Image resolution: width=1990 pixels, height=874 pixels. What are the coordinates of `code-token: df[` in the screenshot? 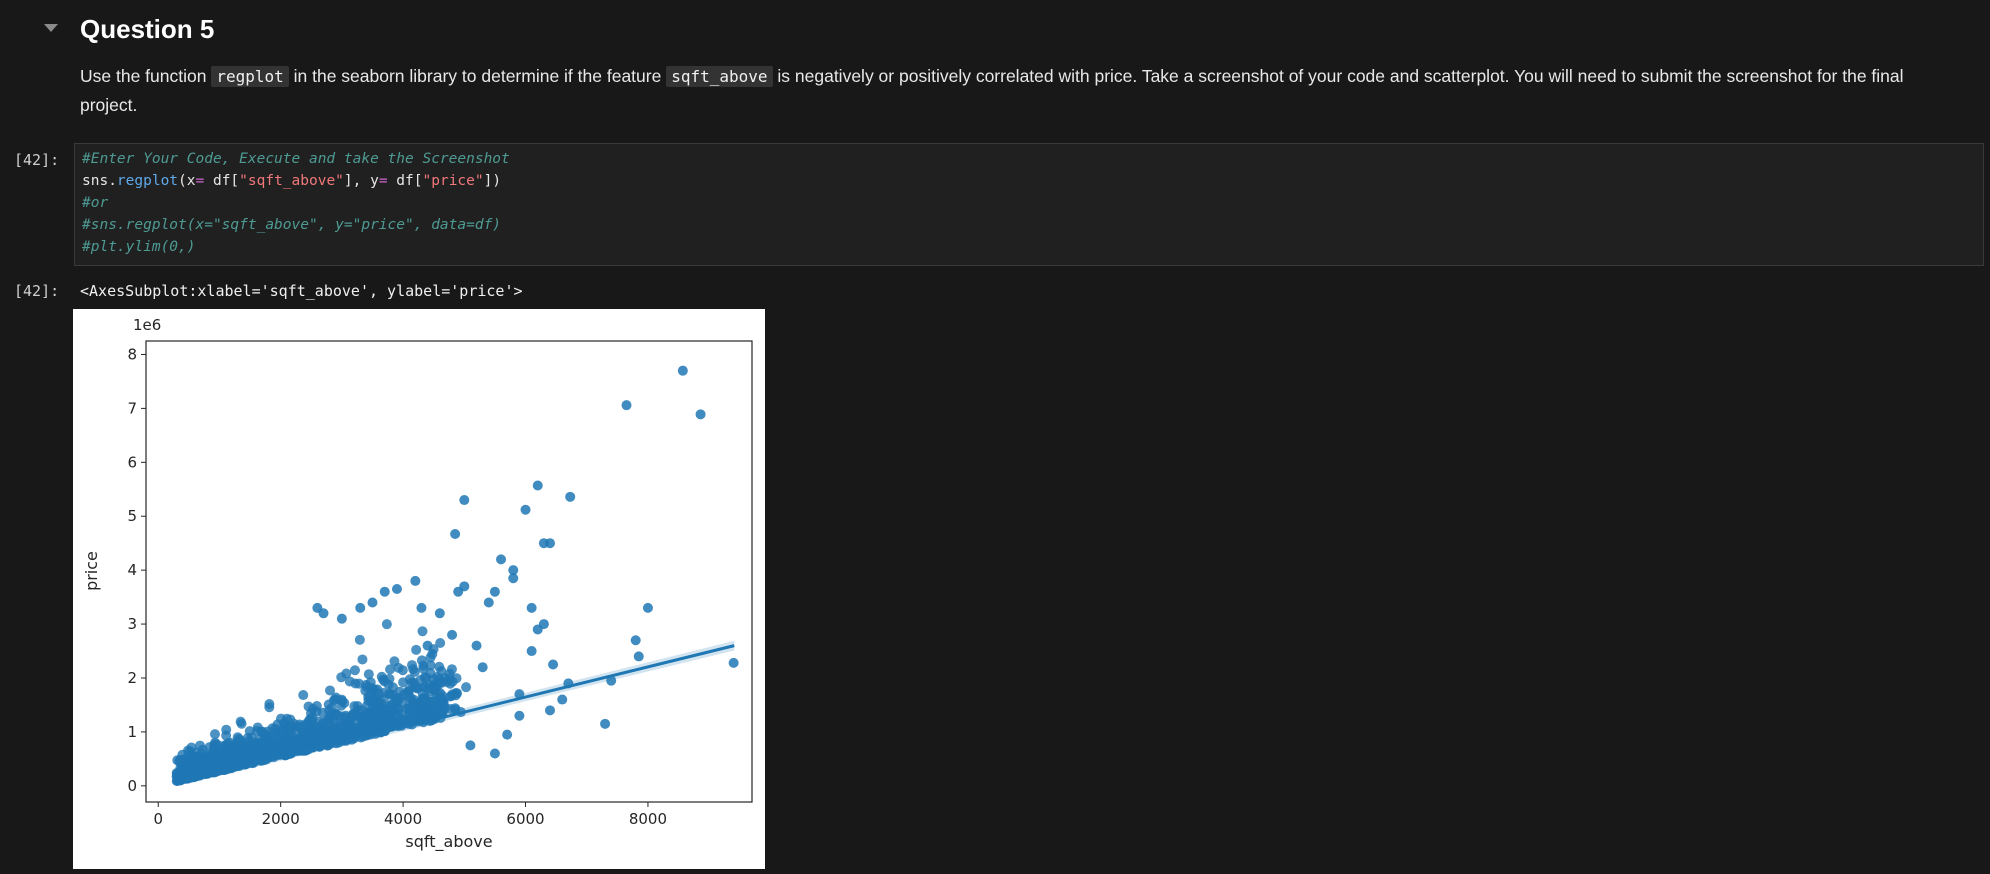 It's located at (405, 181).